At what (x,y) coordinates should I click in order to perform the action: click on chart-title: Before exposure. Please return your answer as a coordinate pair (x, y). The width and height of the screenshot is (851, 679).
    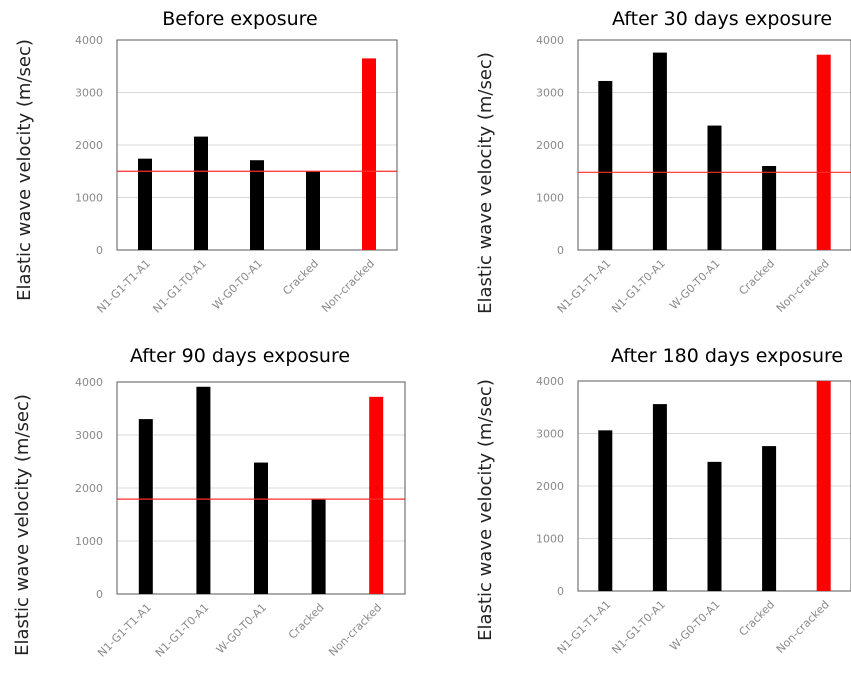
    Looking at the image, I should click on (239, 19).